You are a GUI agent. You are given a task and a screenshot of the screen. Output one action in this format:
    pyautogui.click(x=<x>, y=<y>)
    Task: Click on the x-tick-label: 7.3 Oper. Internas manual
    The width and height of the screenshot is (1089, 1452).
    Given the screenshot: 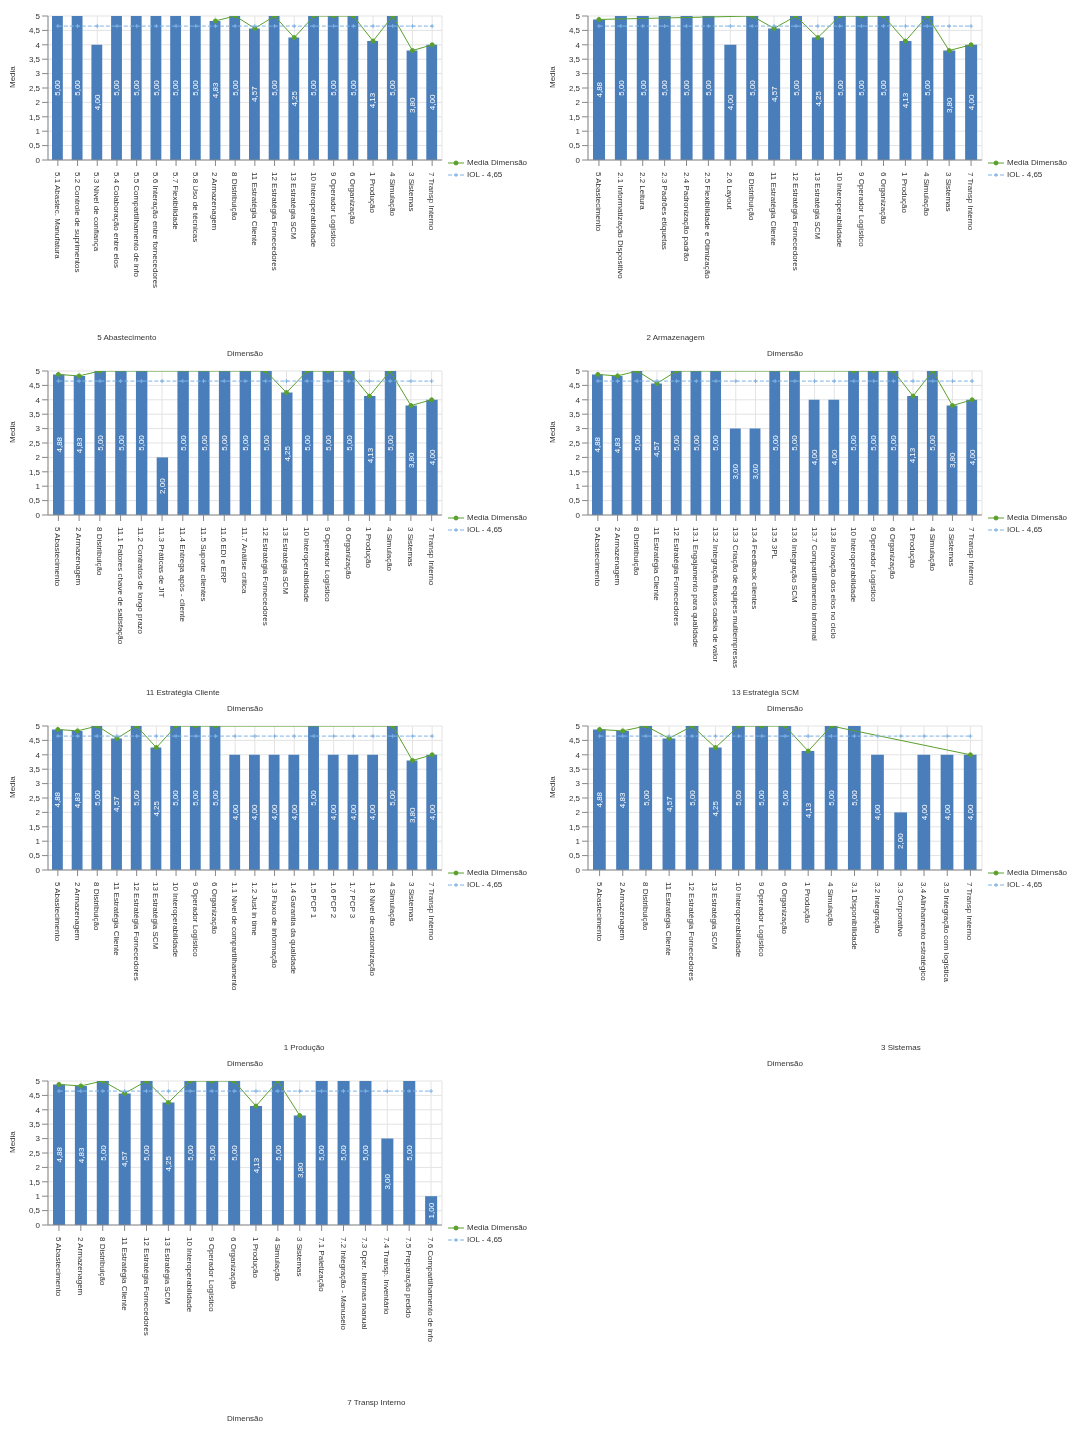 What is the action you would take?
    pyautogui.click(x=365, y=1283)
    